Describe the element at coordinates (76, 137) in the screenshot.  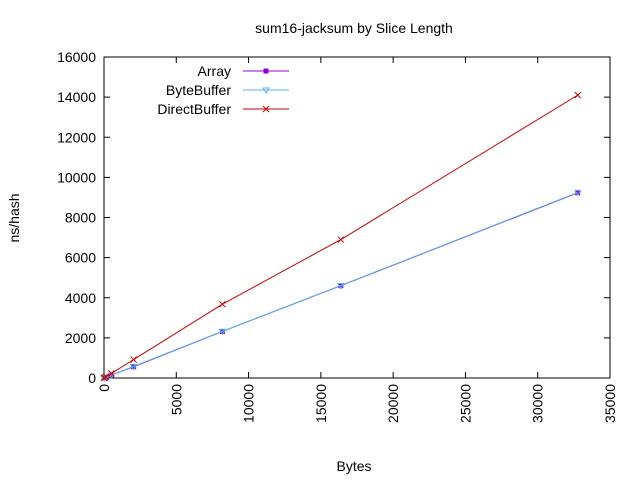
I see `y-tick-label: 12000` at that location.